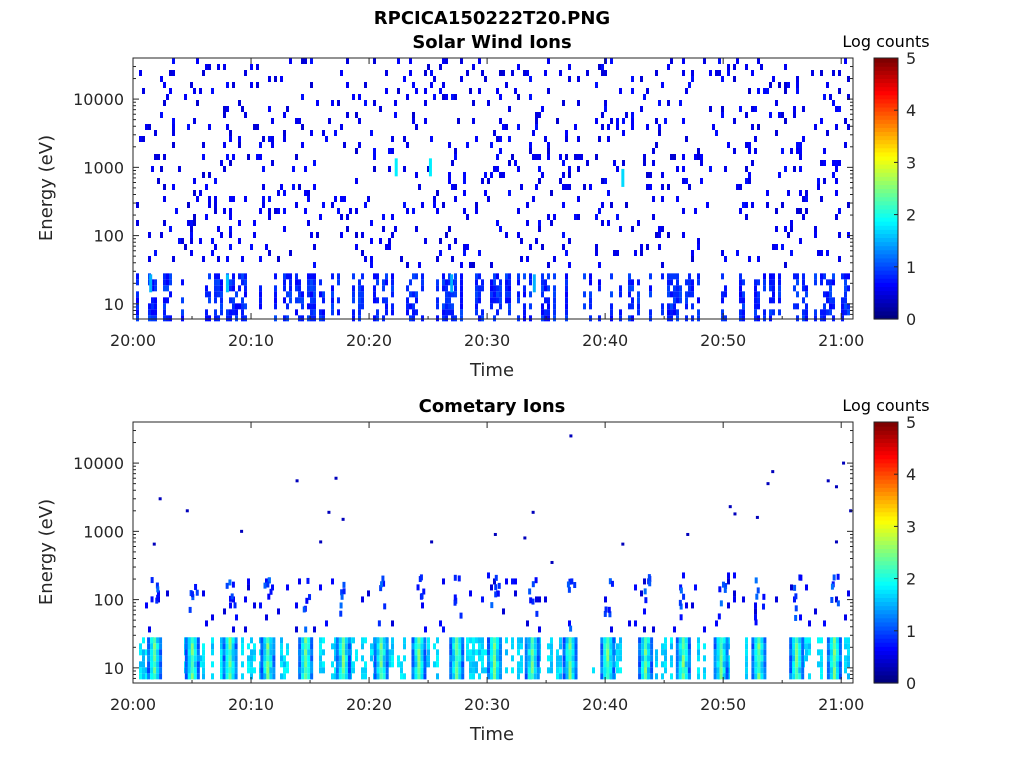 This screenshot has height=768, width=1024. What do you see at coordinates (160, 499) in the screenshot?
I see `data-point` at bounding box center [160, 499].